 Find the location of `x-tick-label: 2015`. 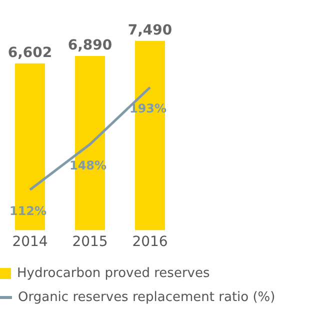

x-tick-label: 2015 is located at coordinates (90, 242).